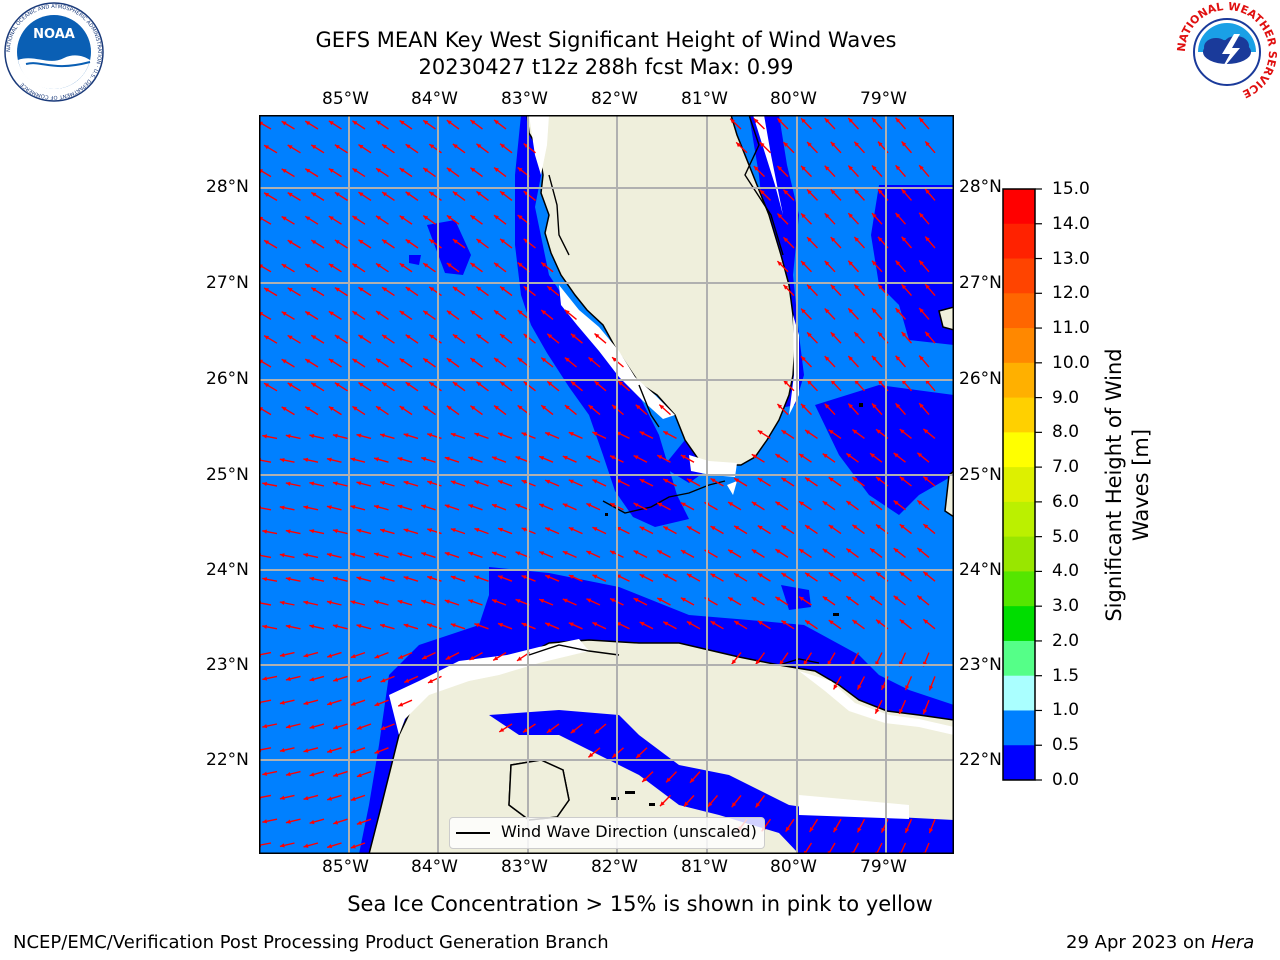 The height and width of the screenshot is (960, 1280). I want to click on colorbar-label-line1: Significant Height of Wind, so click(1114, 485).